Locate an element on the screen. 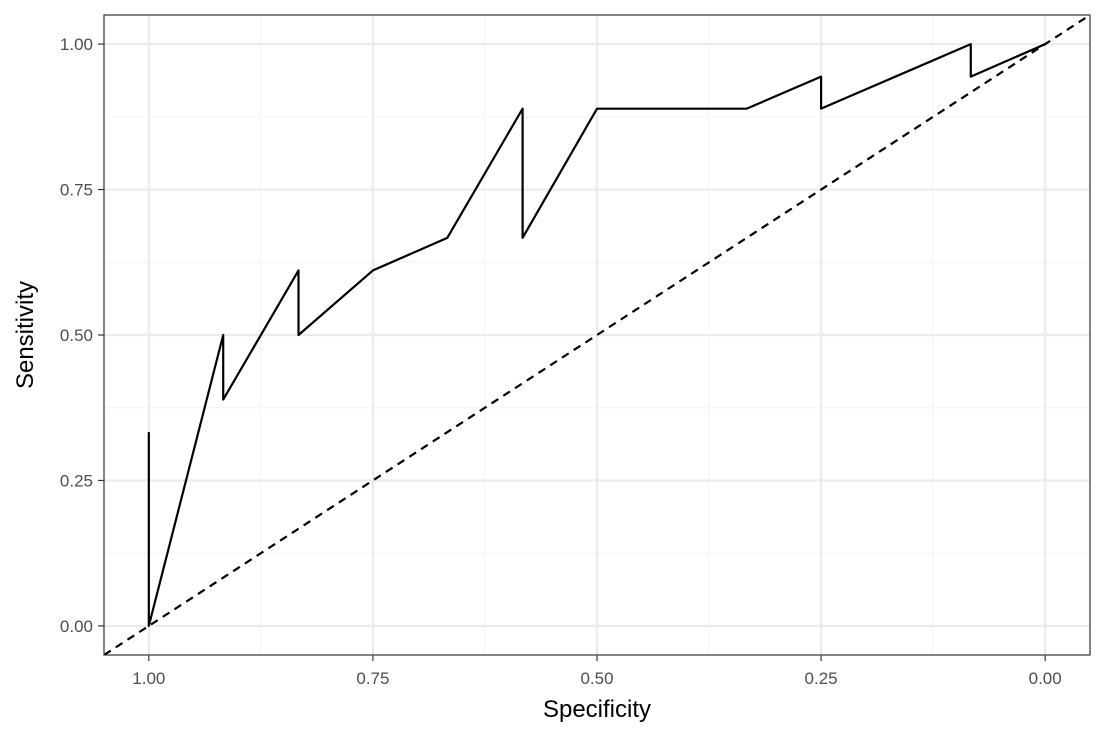 The width and height of the screenshot is (1104, 736). x-tick-label: 1.00 is located at coordinates (148, 678).